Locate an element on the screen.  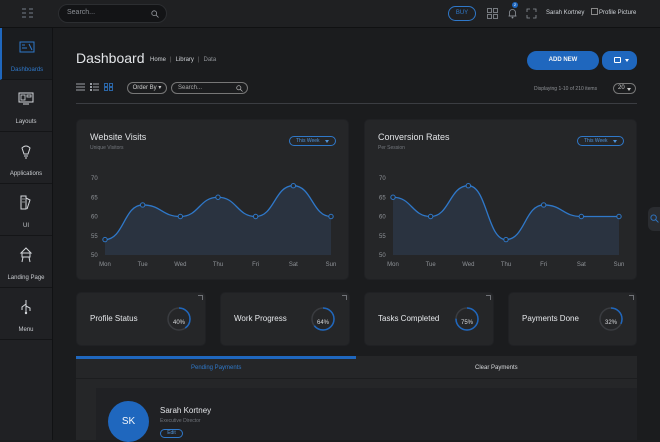
sidebar-item-label: Dashboards is located at coordinates (27, 70).